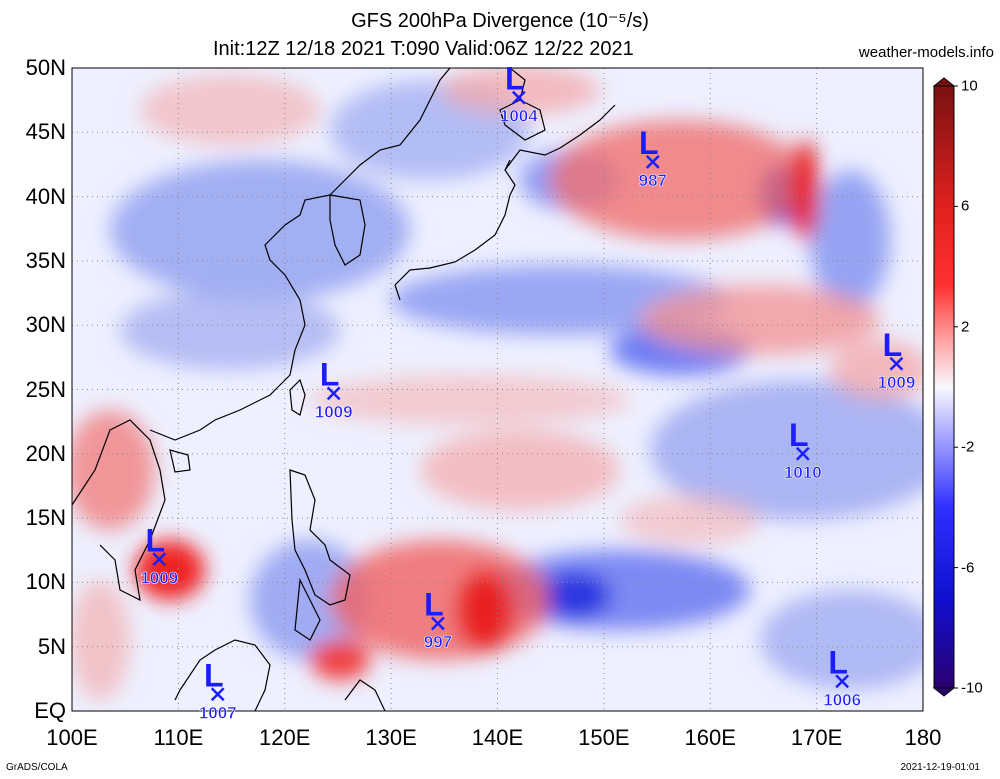 Image resolution: width=1000 pixels, height=779 pixels. I want to click on lon-tick-label: 110E, so click(178, 737).